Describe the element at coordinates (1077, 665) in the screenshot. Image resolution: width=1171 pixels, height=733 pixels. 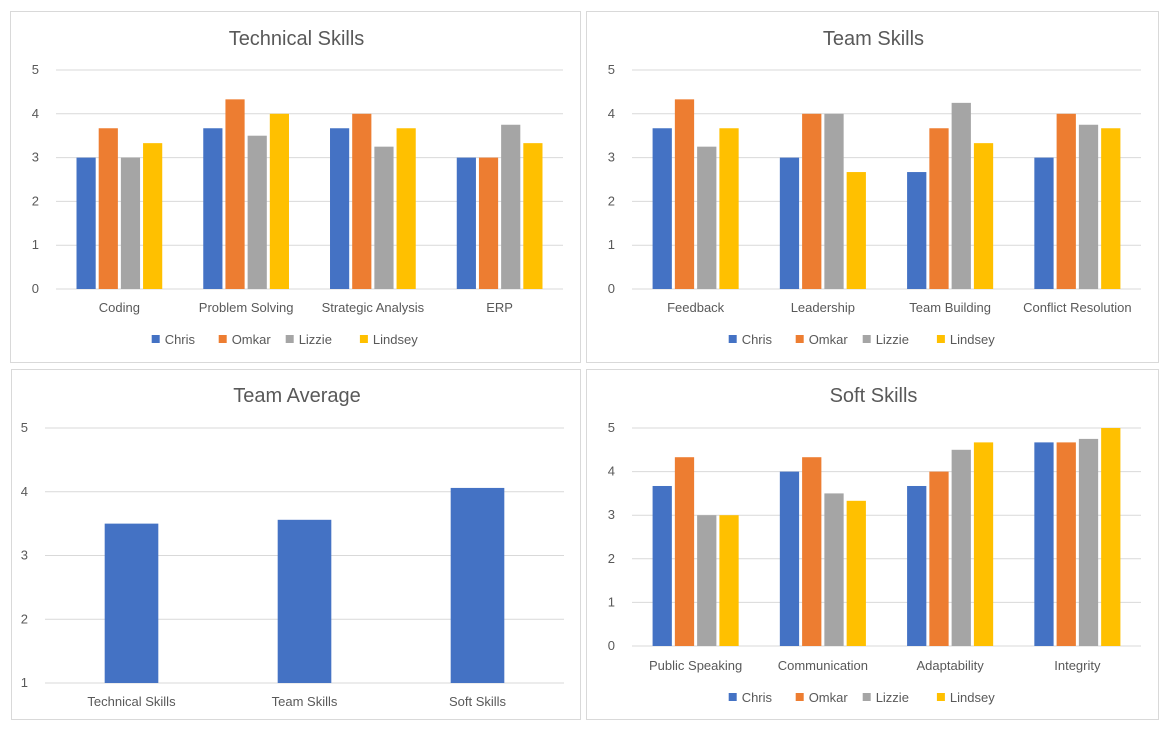
I see `category-label-integrity: Integrity` at that location.